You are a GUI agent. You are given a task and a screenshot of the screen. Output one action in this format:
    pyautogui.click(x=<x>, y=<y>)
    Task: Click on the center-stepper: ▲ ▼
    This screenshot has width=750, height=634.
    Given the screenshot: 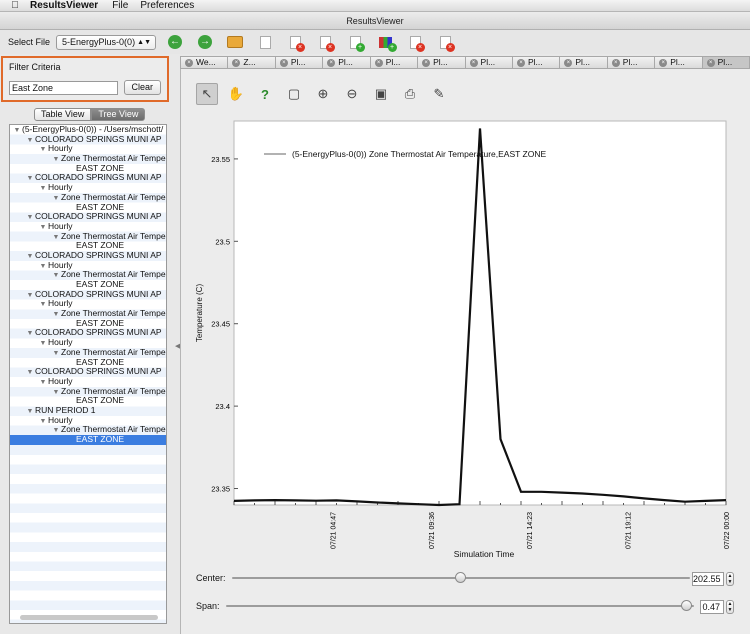 What is the action you would take?
    pyautogui.click(x=730, y=579)
    